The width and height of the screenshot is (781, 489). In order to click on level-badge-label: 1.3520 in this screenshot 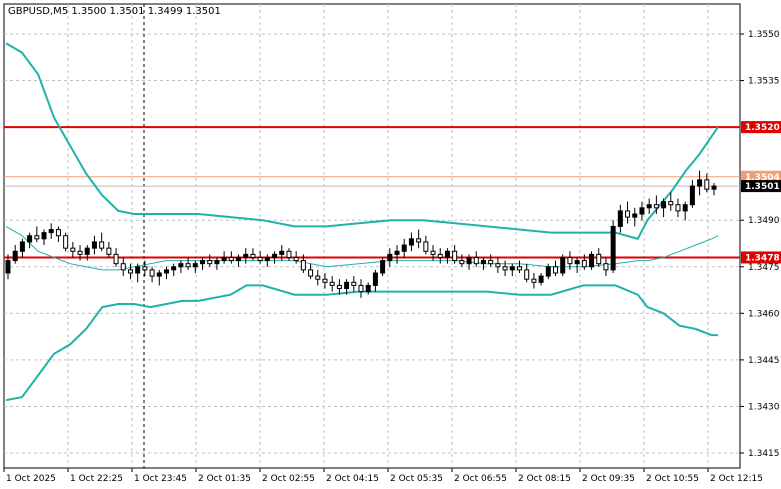, I will do `click(762, 128)`.